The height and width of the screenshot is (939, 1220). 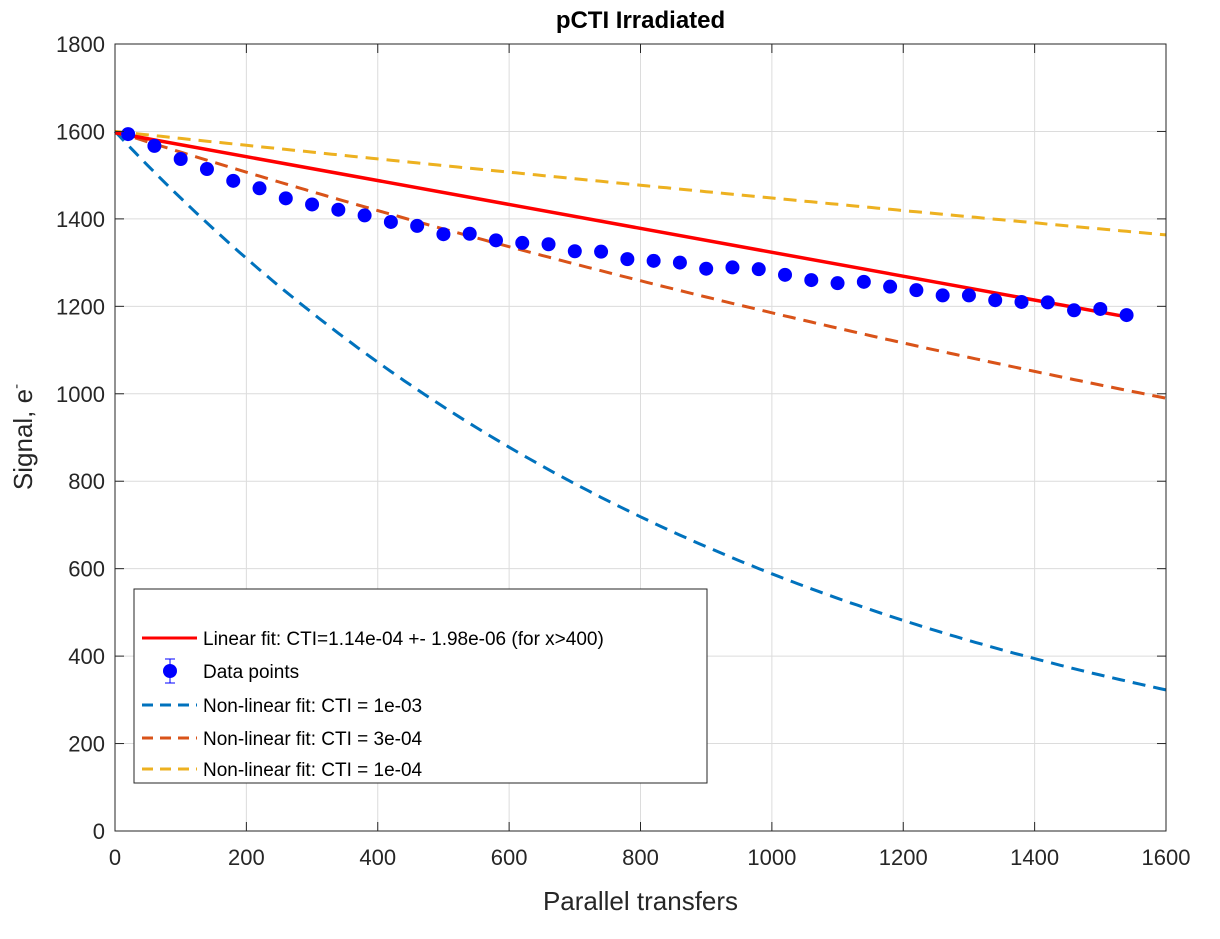 I want to click on legend-label-cti-1e-03: Non-linear fit: CTI = 1e-03, so click(x=312, y=706).